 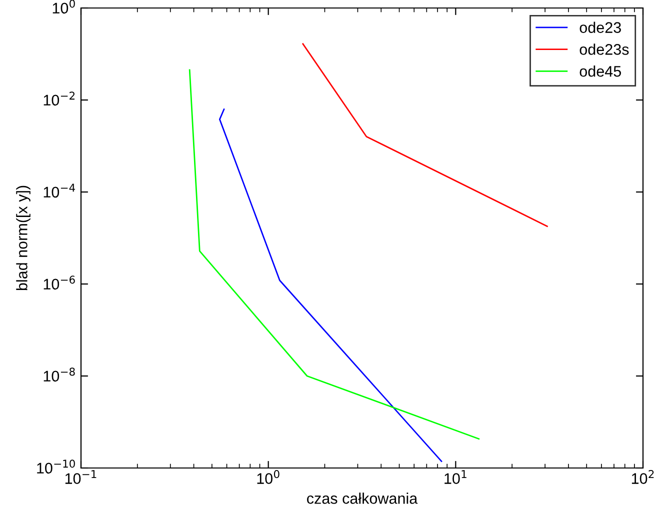 I want to click on x-tick-label: 10$^{1}$, so click(x=455, y=477).